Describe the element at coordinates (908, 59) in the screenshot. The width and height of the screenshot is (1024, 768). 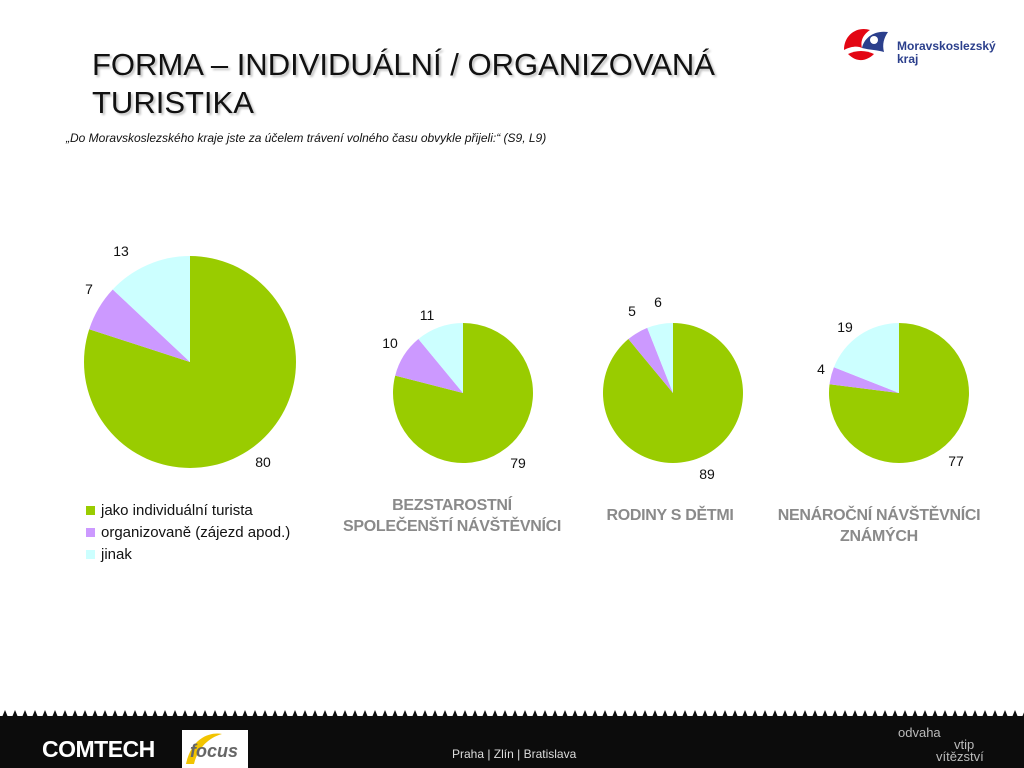
I see `logo-line2: kraj` at that location.